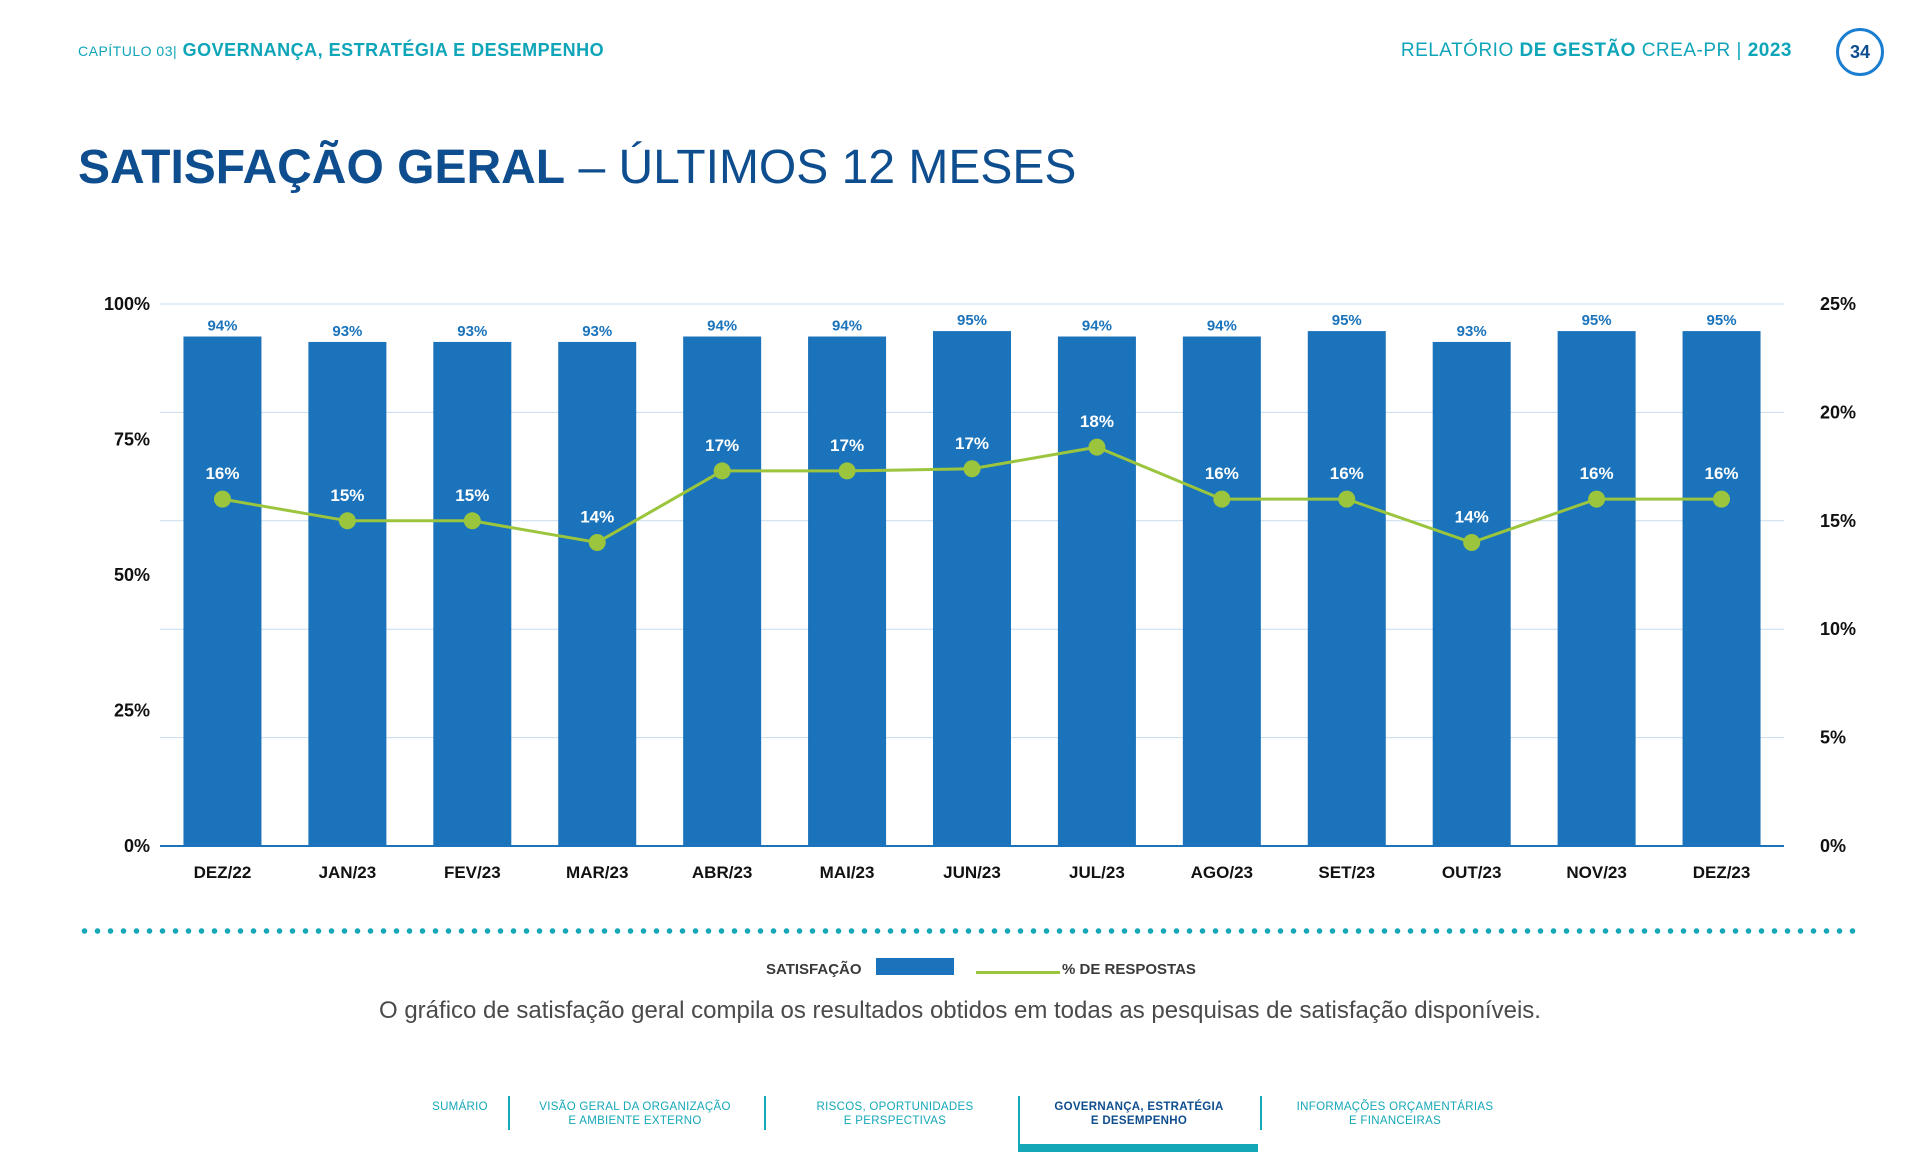  I want to click on title-bold: SATISFAÇÃO GERAL, so click(322, 167).